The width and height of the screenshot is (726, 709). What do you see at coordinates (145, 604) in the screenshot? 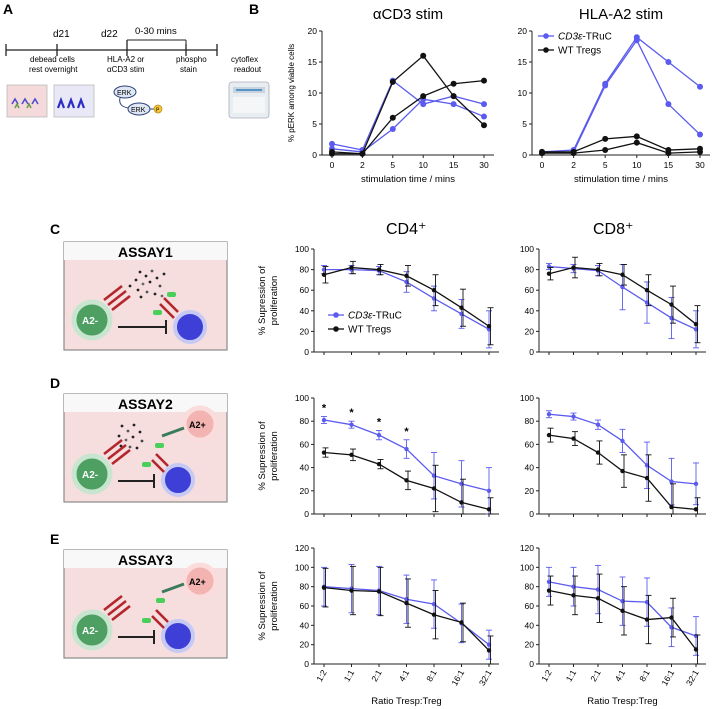
I see `assay3-cartoon: ASSAY3 A2+ A2-` at bounding box center [145, 604].